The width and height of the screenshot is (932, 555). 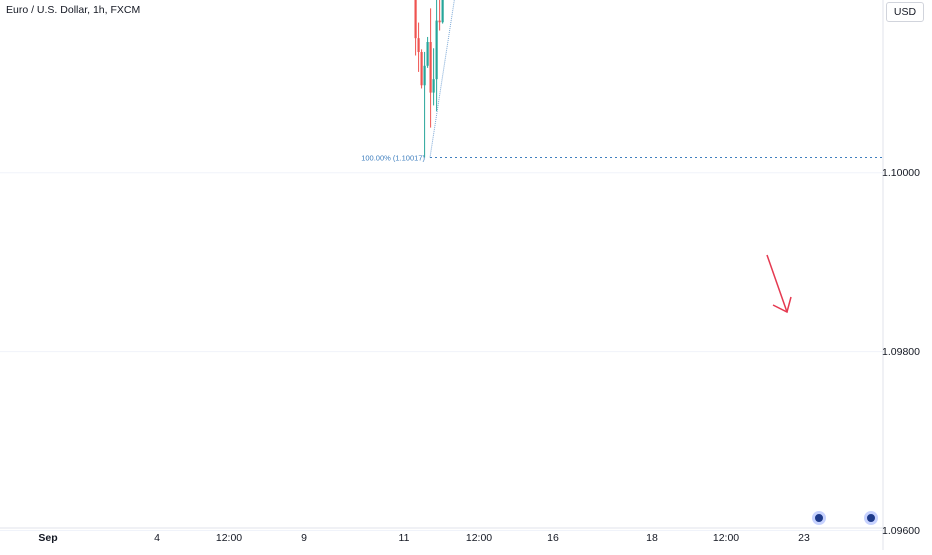 What do you see at coordinates (560, 78) in the screenshot?
I see `fib-trend-line` at bounding box center [560, 78].